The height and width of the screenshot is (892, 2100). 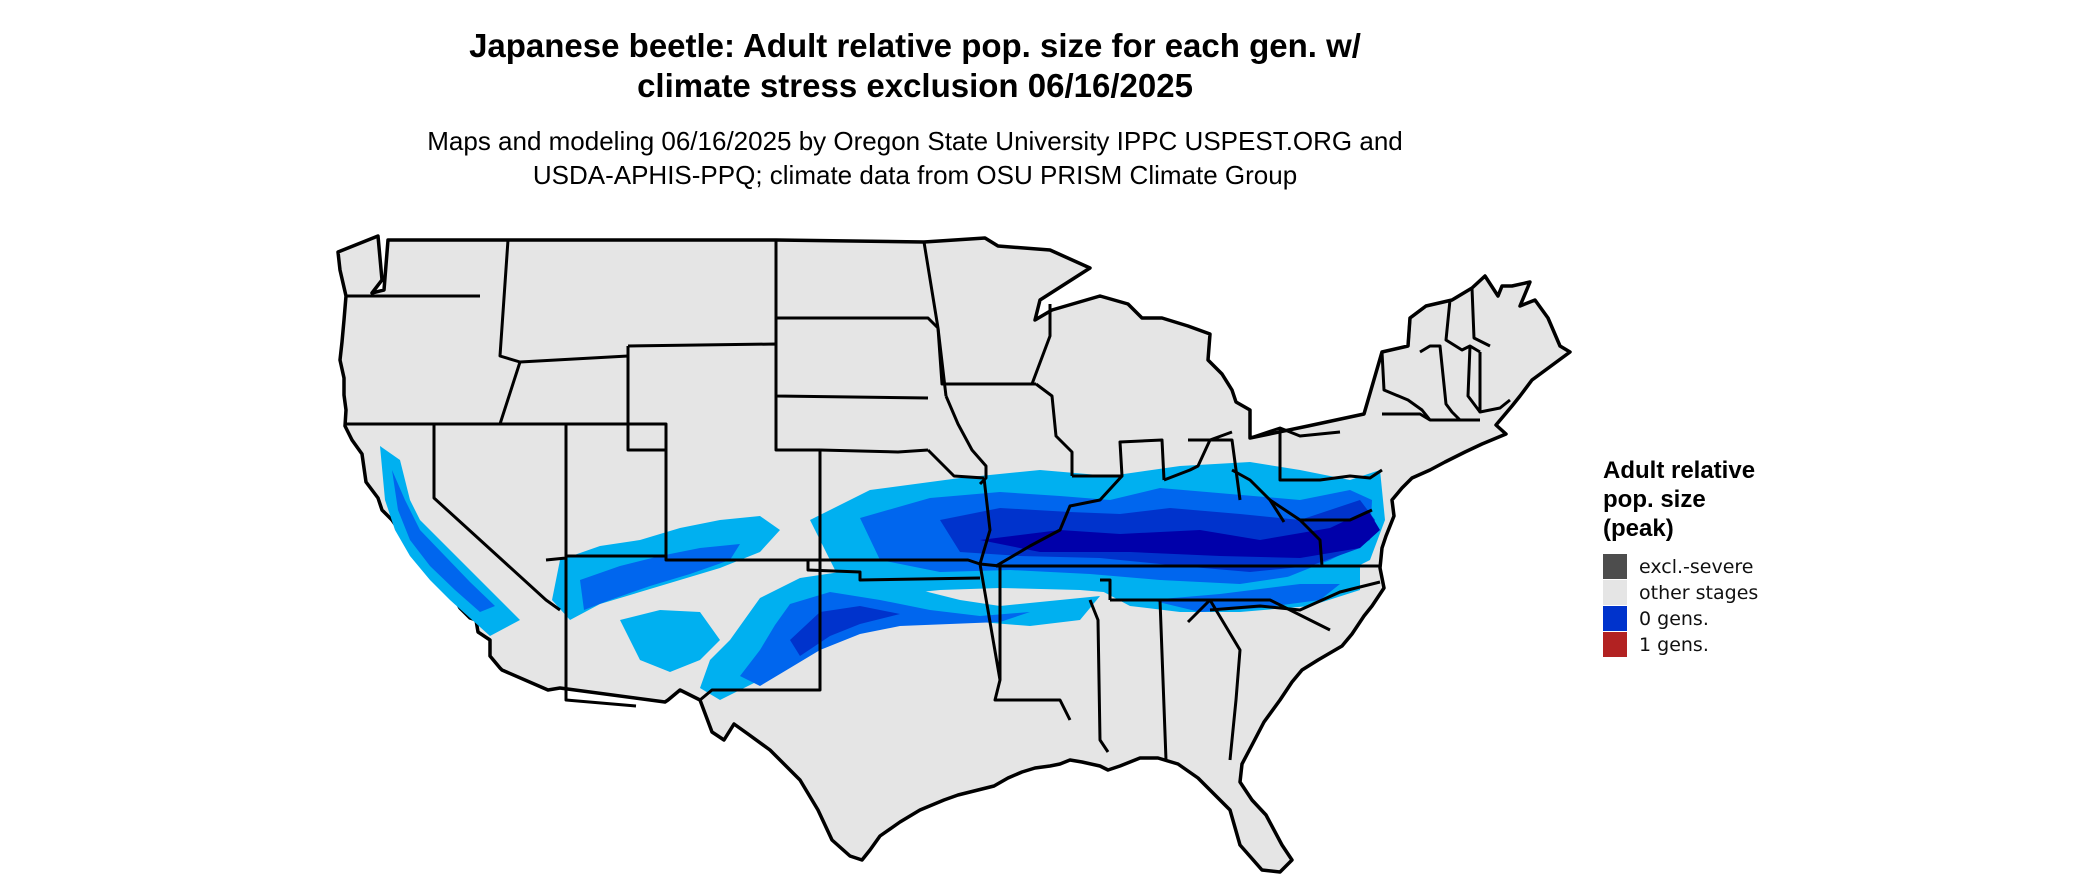 I want to click on legend-swatch-excl-severe, so click(x=1615, y=566).